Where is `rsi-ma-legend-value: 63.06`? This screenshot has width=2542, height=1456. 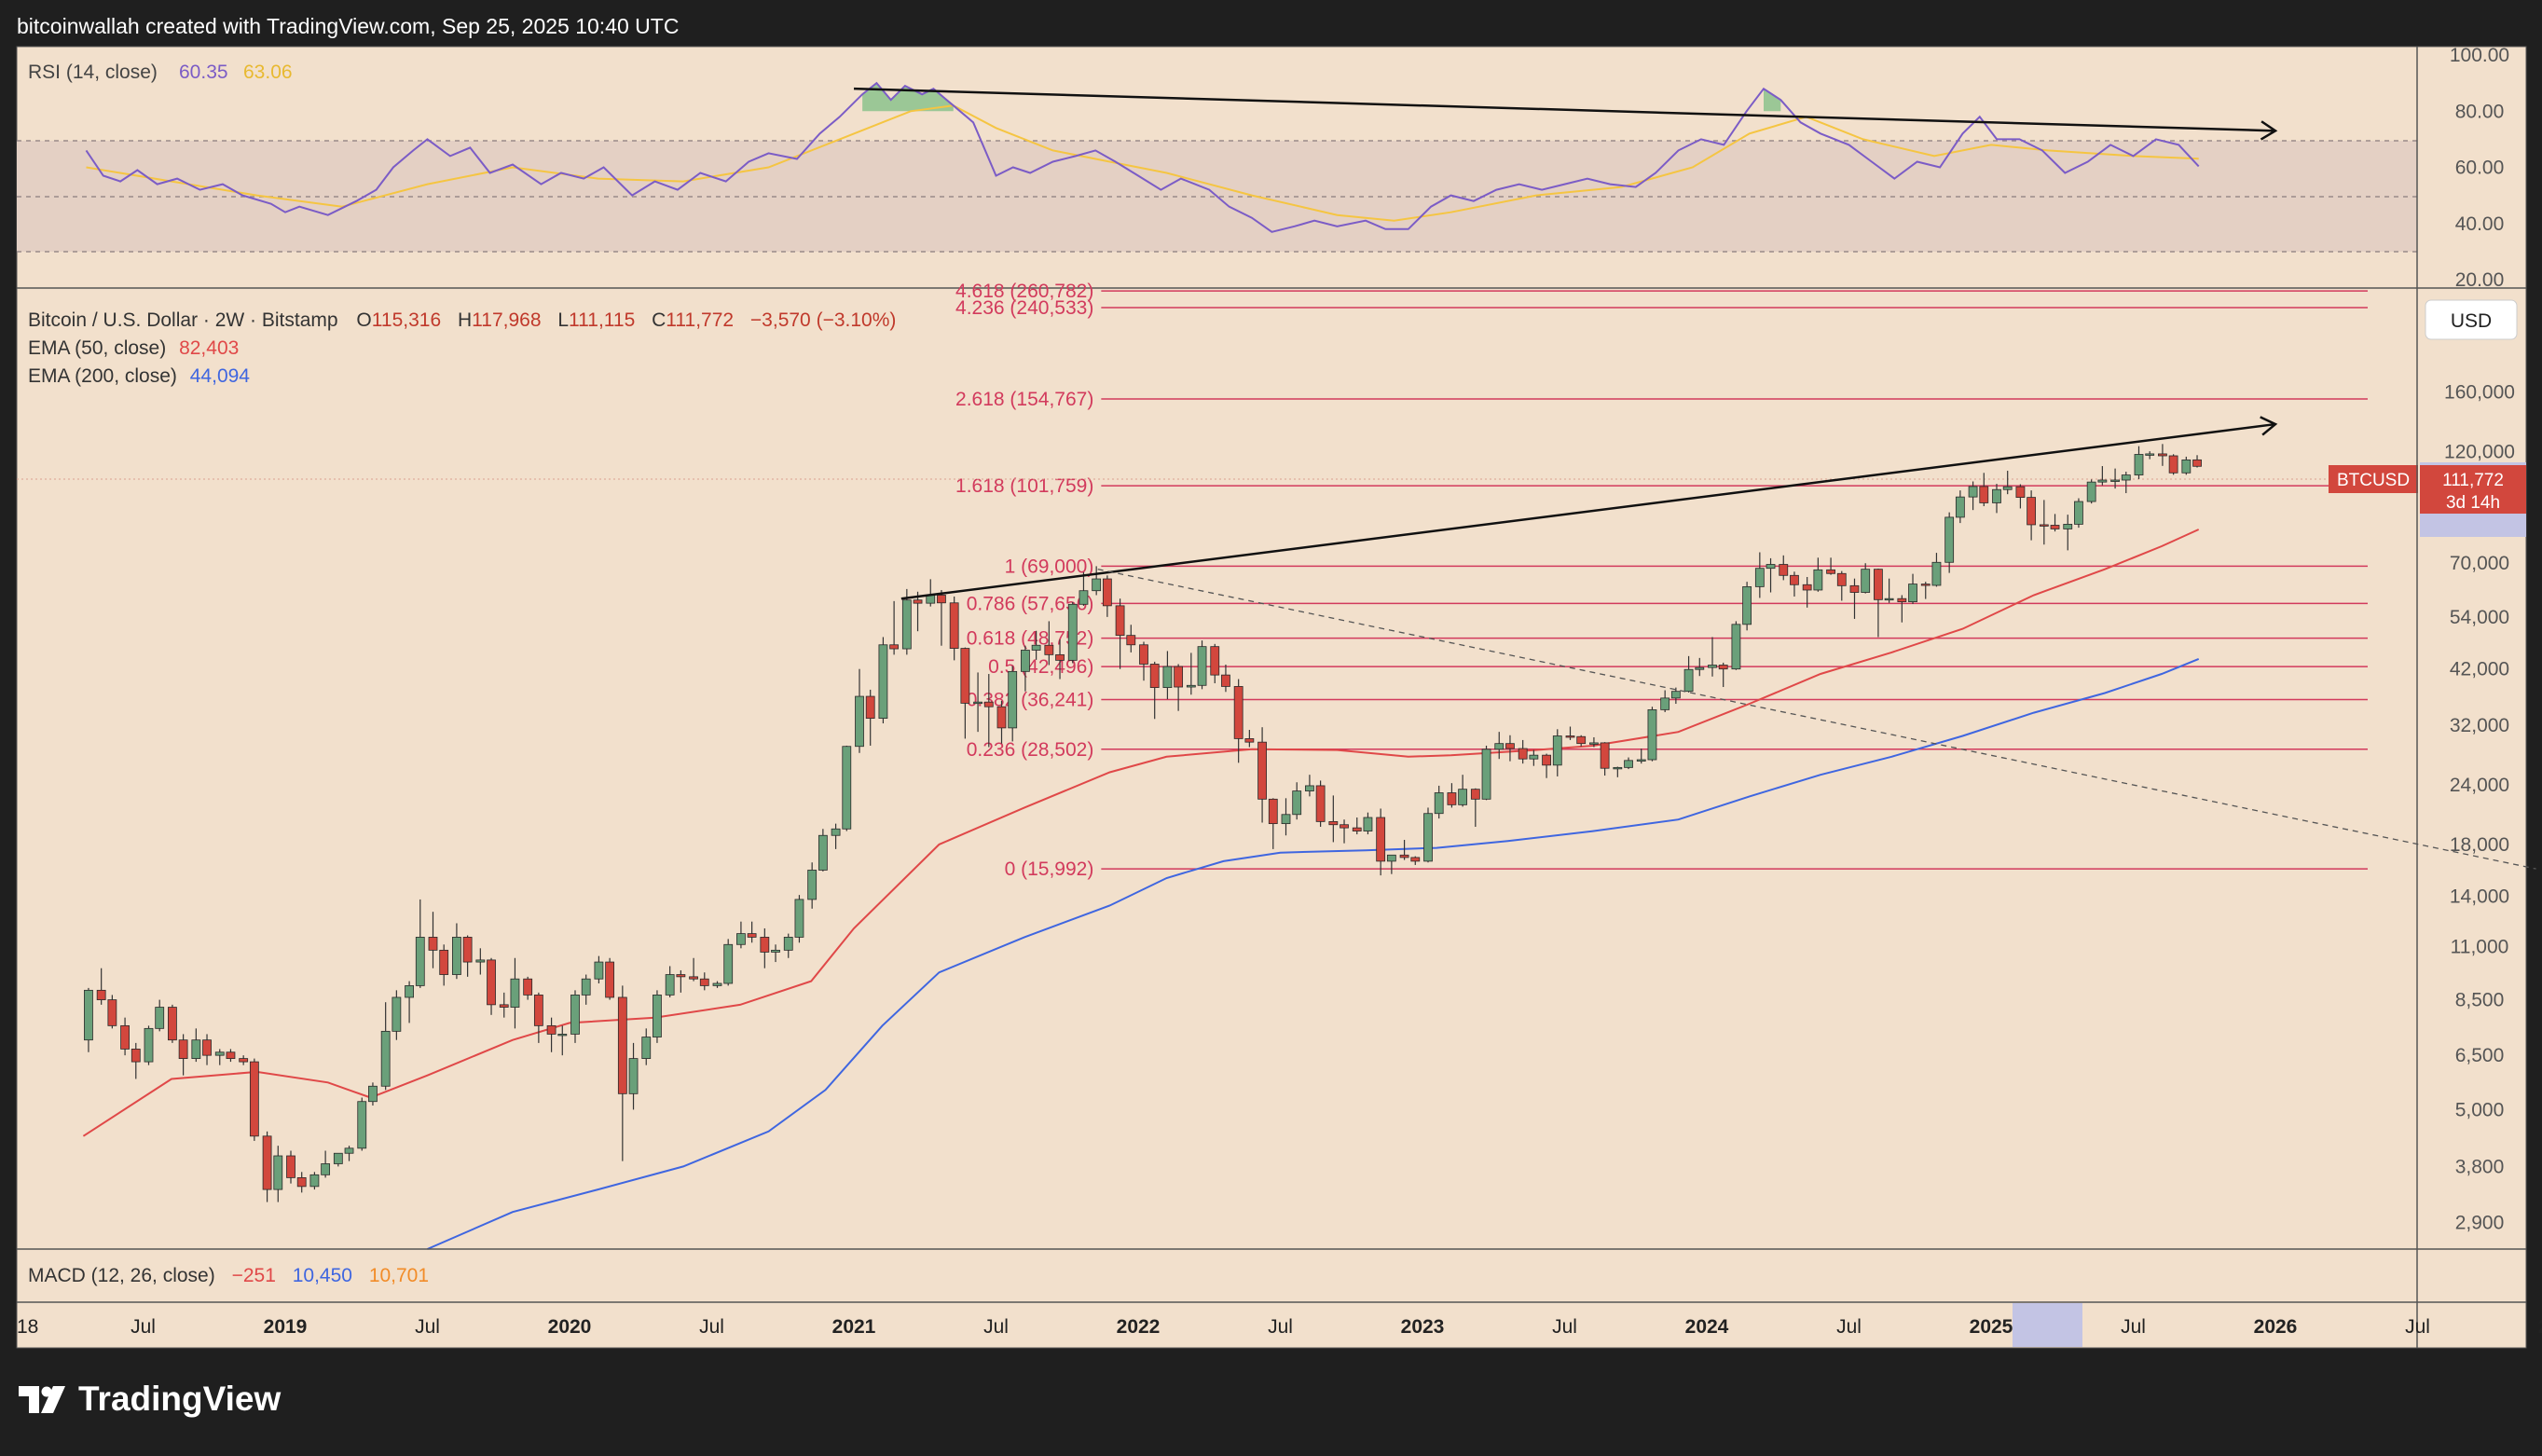 rsi-ma-legend-value: 63.06 is located at coordinates (268, 72).